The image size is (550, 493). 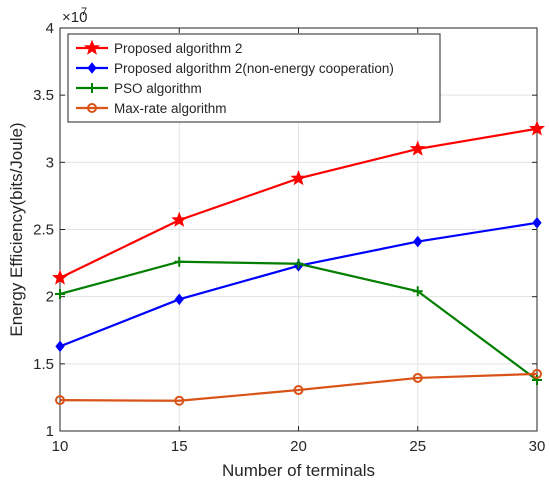 What do you see at coordinates (158, 88) in the screenshot?
I see `legend-label: PSO algorithm` at bounding box center [158, 88].